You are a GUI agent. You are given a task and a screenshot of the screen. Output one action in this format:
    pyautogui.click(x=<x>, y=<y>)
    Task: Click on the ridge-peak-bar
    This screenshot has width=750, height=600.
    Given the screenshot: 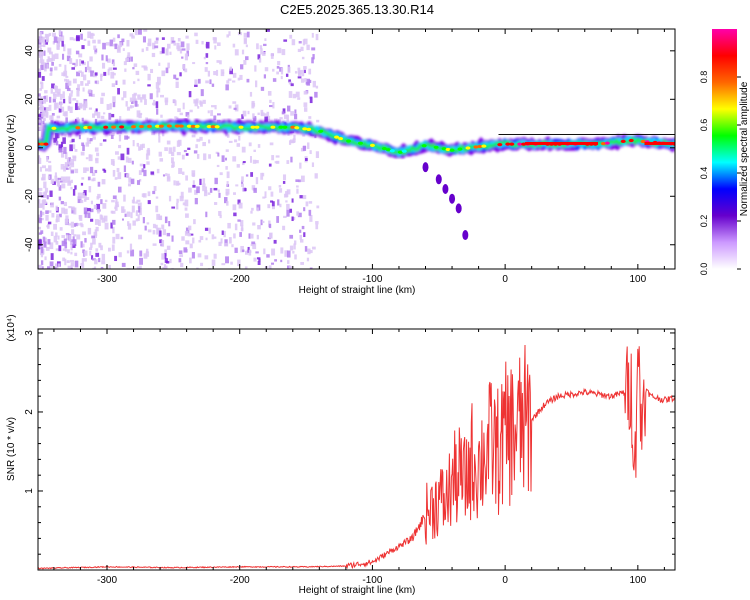 What is the action you would take?
    pyautogui.click(x=659, y=143)
    